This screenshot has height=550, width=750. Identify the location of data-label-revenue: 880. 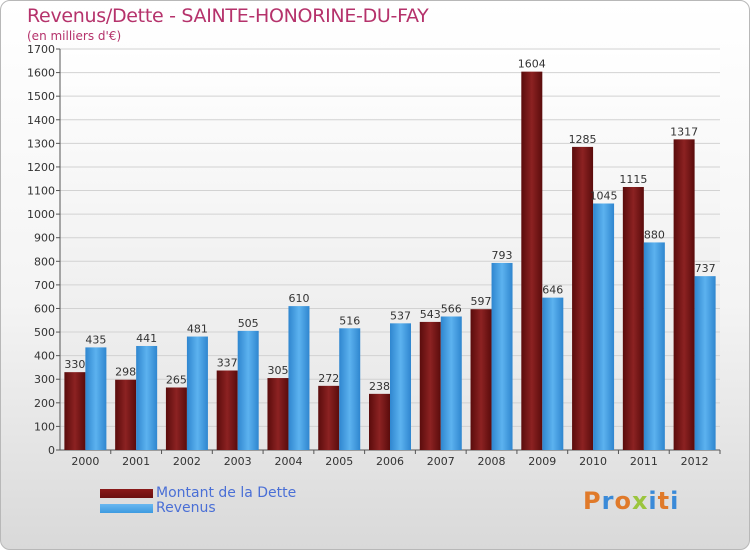
(654, 234).